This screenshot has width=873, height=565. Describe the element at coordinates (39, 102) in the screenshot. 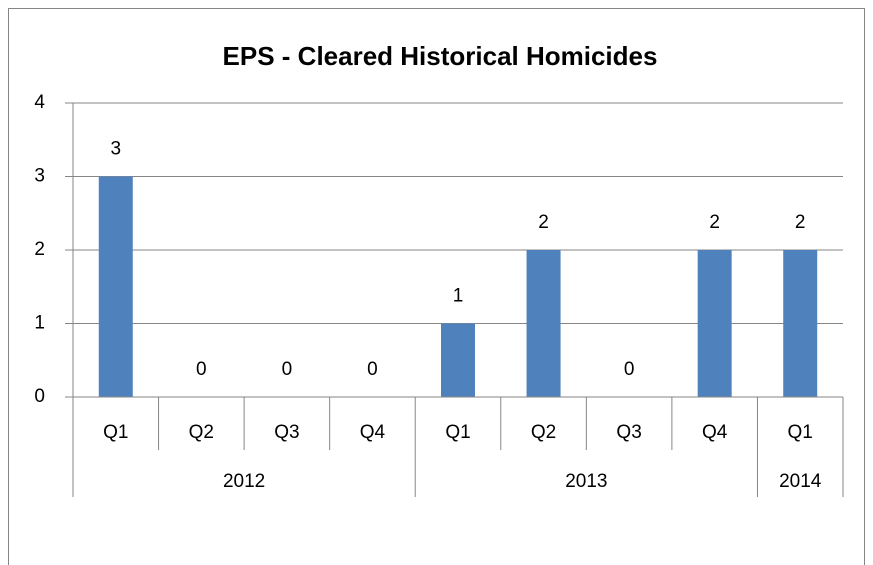

I see `y-tick-label: 4` at that location.